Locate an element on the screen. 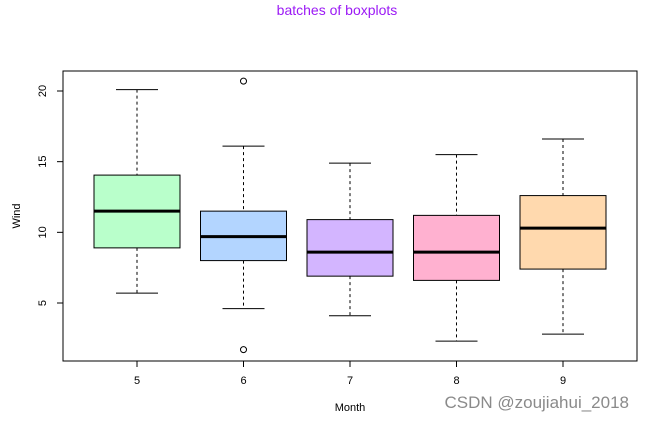 The height and width of the screenshot is (421, 645). y-tick-label: 5 is located at coordinates (43, 303).